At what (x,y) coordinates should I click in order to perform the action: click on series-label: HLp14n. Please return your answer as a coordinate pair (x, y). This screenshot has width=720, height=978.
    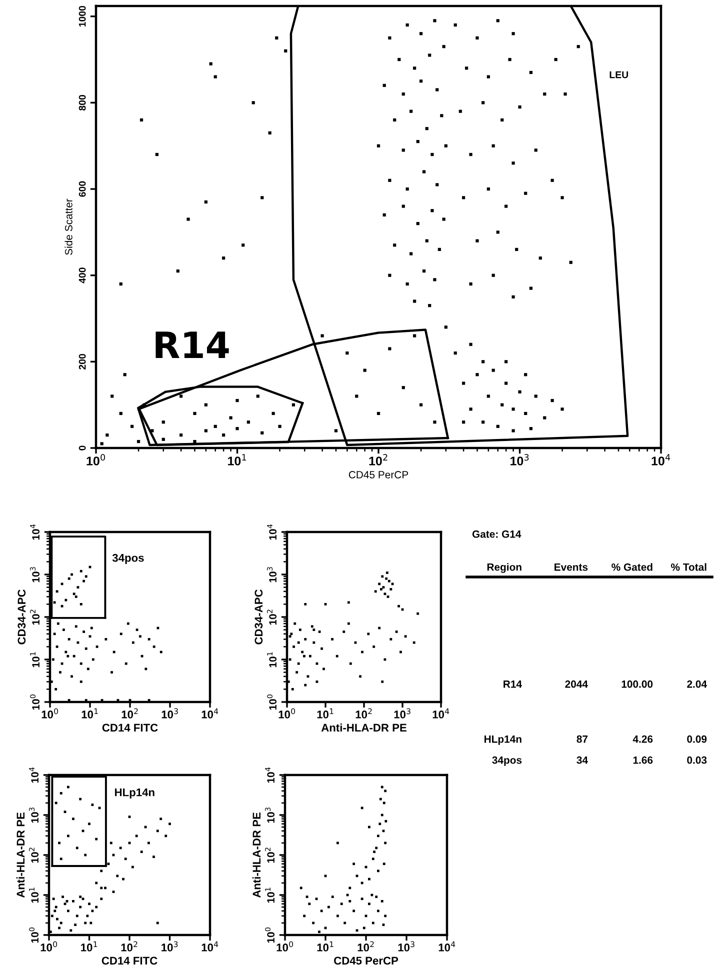
    Looking at the image, I should click on (134, 793).